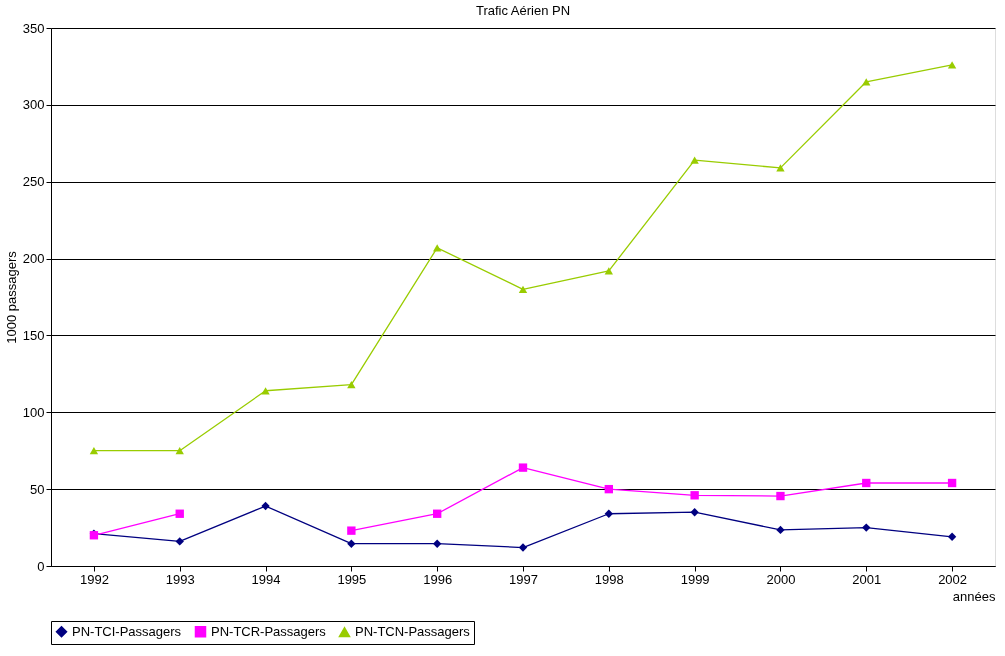  Describe the element at coordinates (413, 632) in the screenshot. I see `legend-label: PN-TCN-Passagers` at that location.